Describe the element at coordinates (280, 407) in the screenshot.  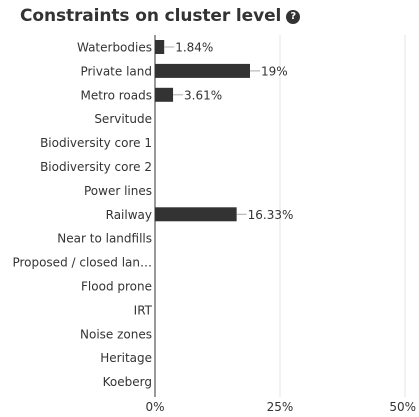
I see `x-tick-label: 25%` at that location.